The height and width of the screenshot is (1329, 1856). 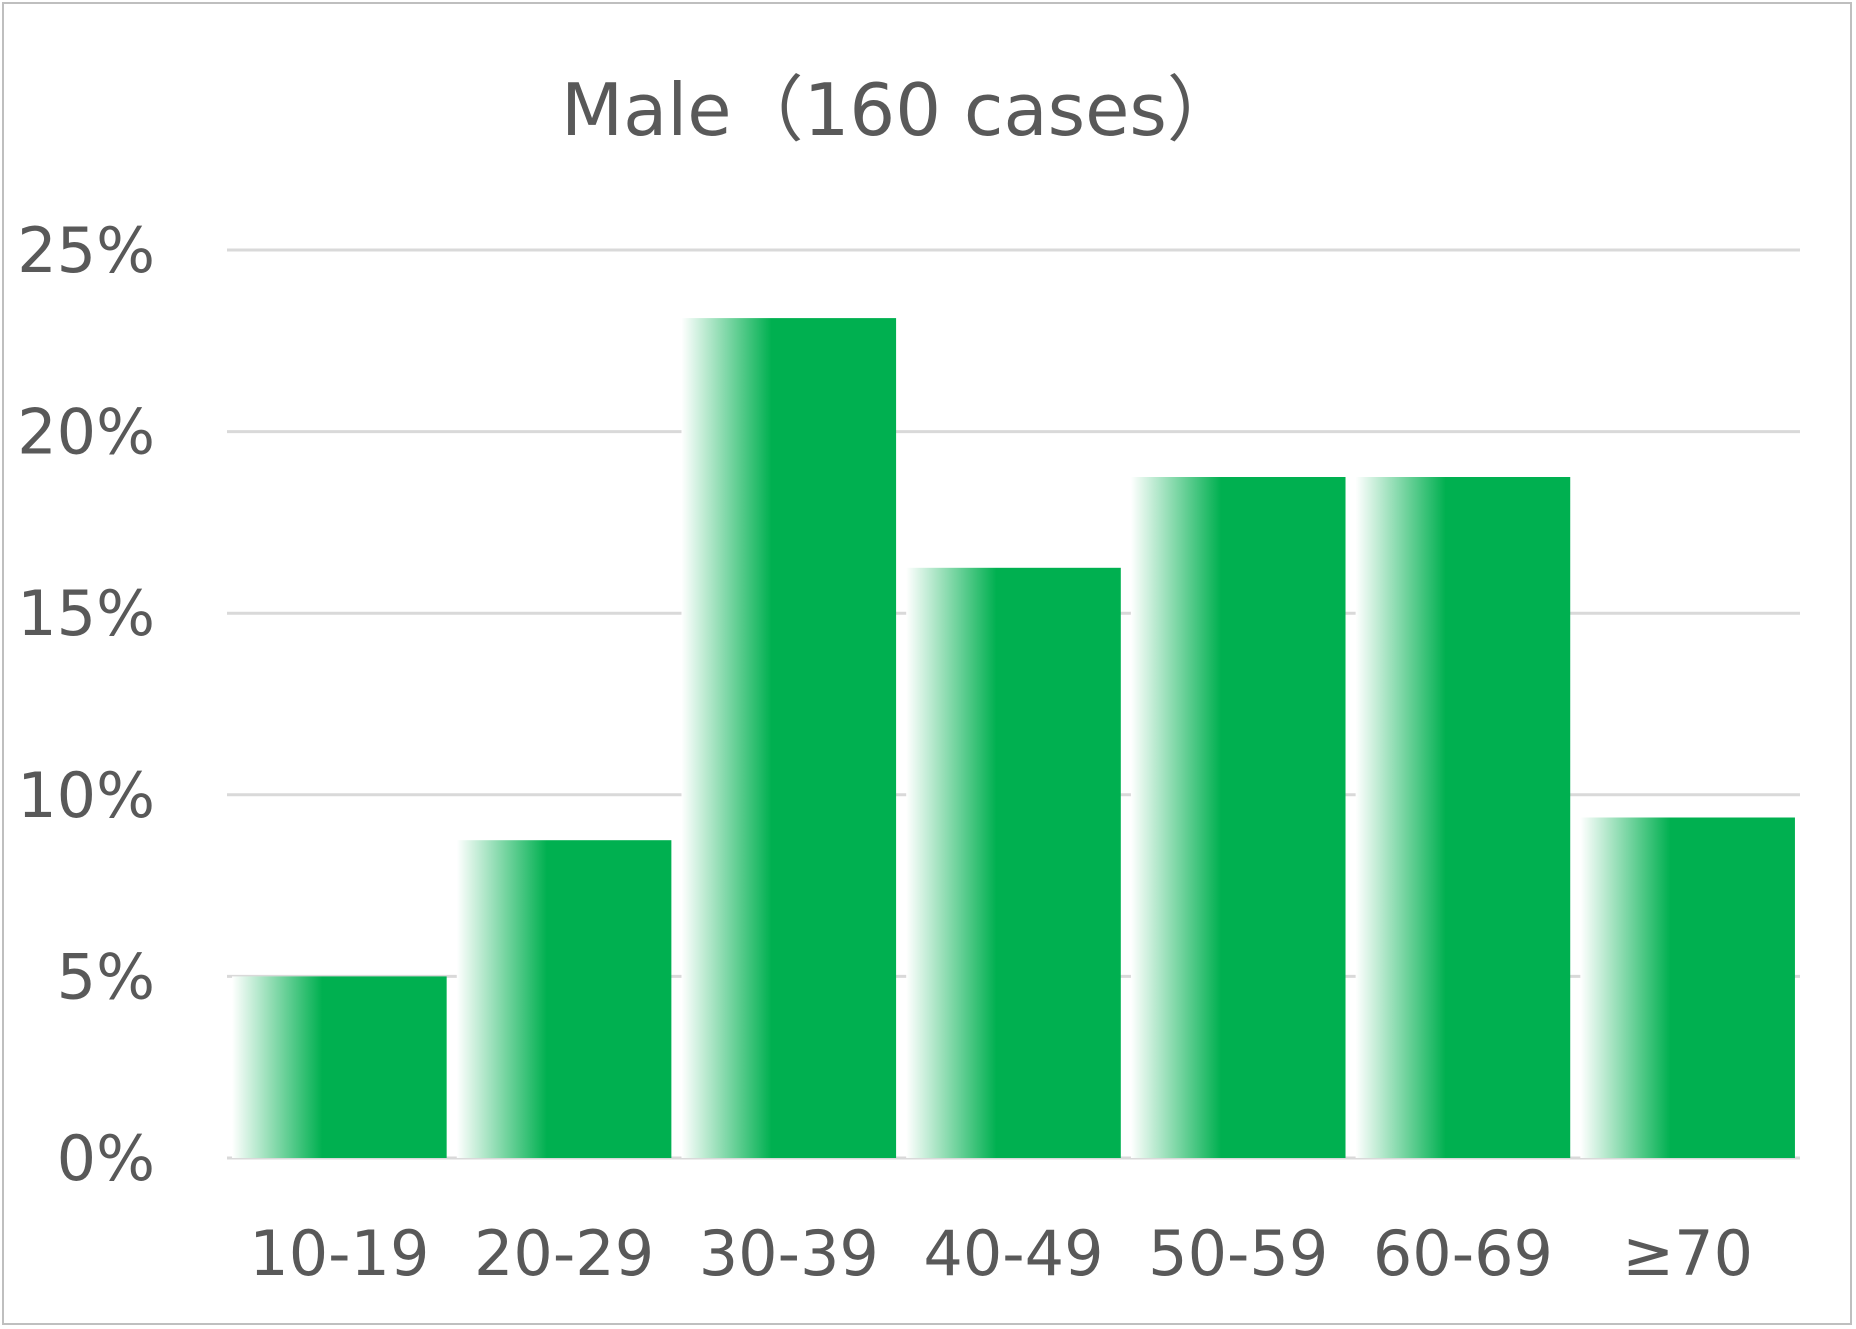 What do you see at coordinates (1687, 1253) in the screenshot?
I see `x-tick-label: ≥70` at bounding box center [1687, 1253].